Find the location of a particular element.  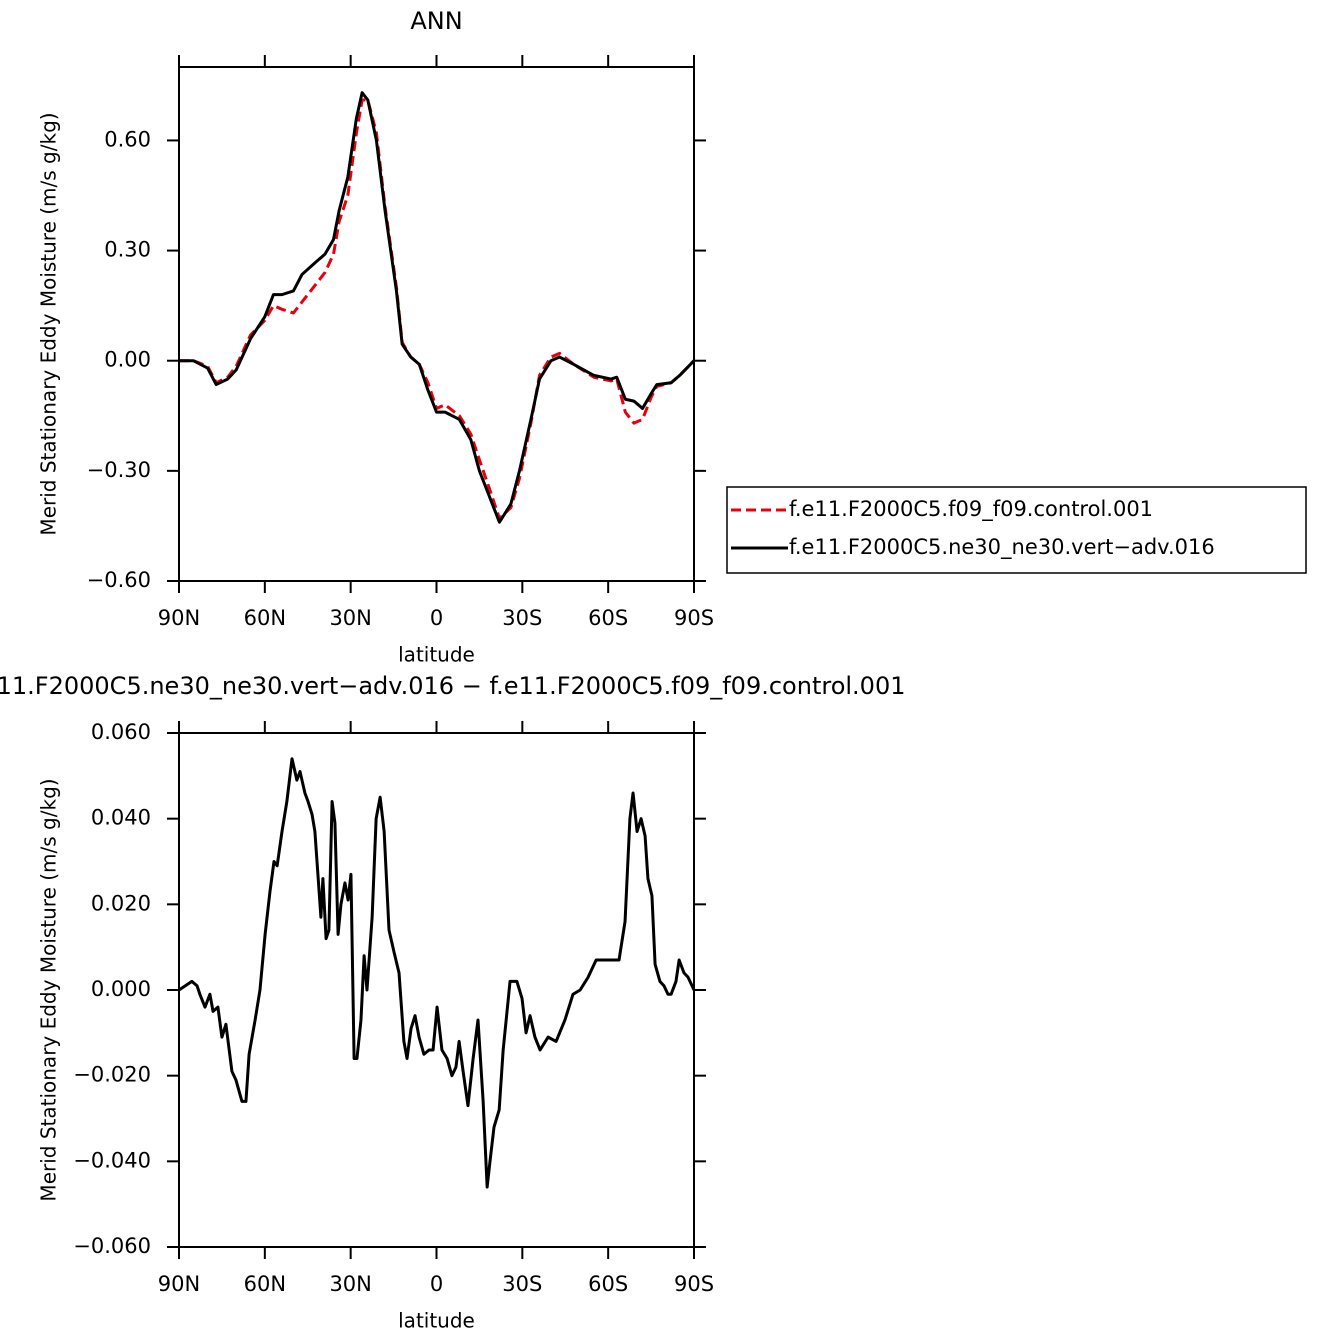

legend-box is located at coordinates (1016, 530).